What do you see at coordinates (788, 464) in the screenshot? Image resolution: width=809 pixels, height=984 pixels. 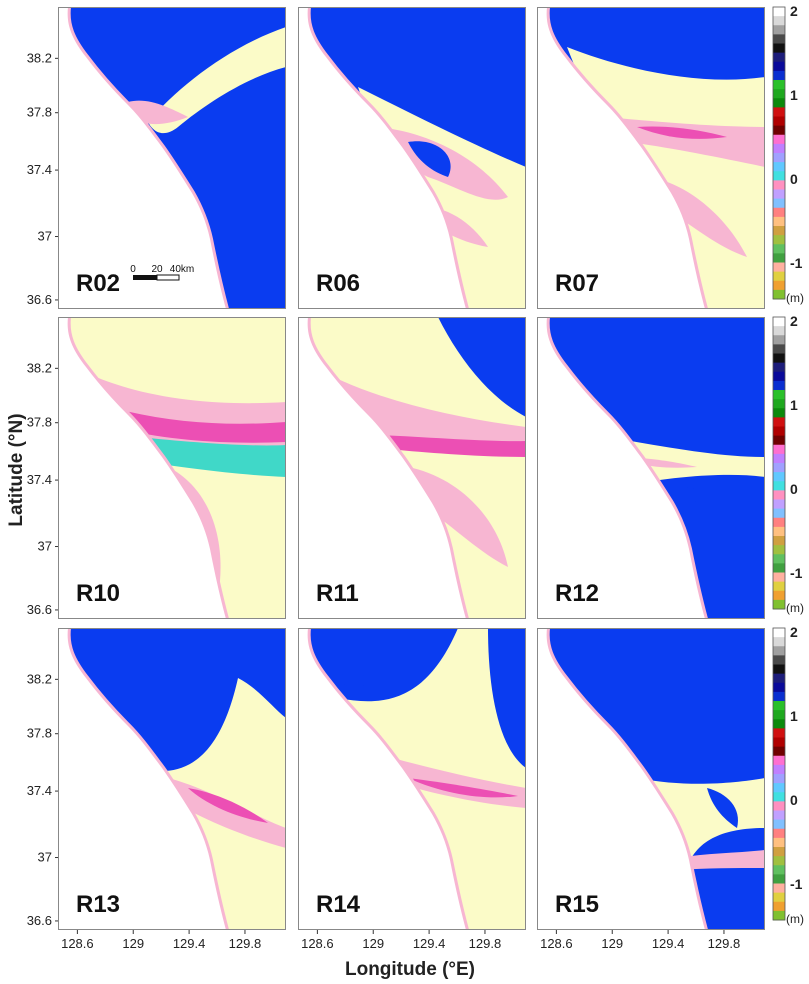 I see `colorbars: 2 1 0 -1 (m) 2 1 0 -1 (m) 2 1 0 -1 (m)` at bounding box center [788, 464].